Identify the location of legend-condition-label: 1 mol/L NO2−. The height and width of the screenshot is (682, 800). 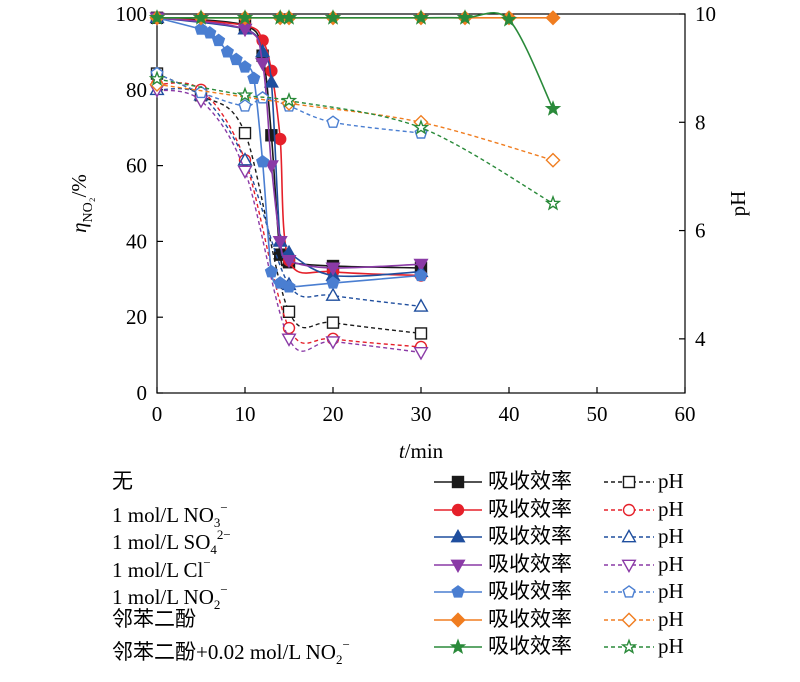
(170, 597).